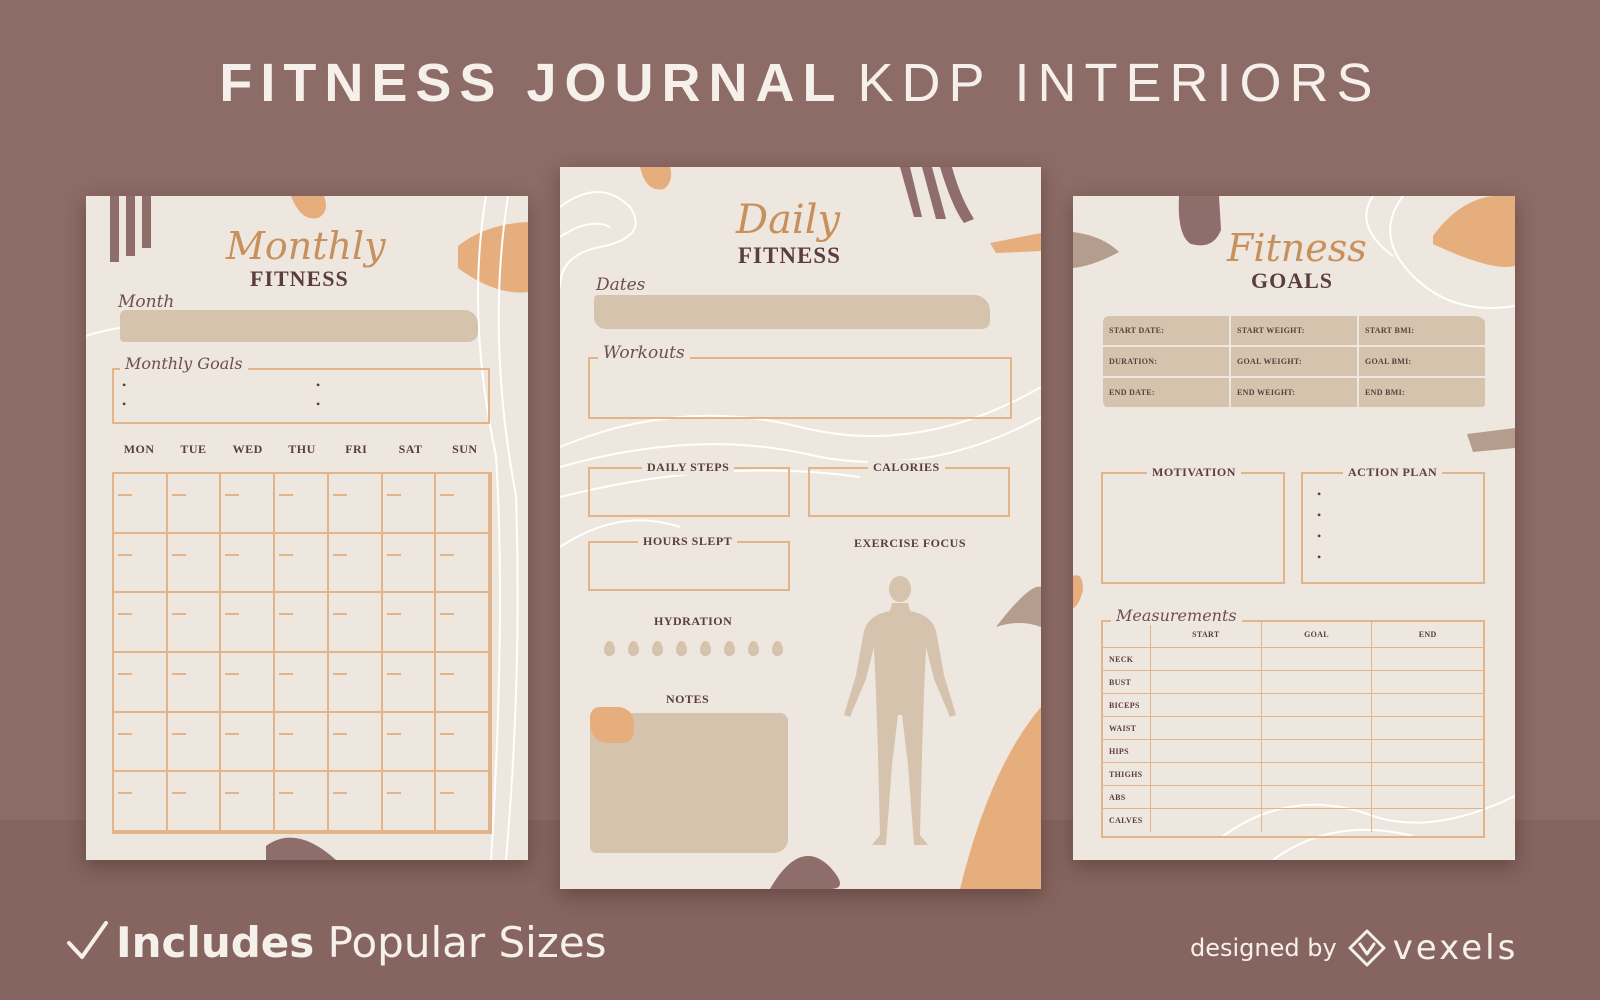 The height and width of the screenshot is (1000, 1600). I want to click on goal-stat-cell: END WEIGHT:, so click(1295, 393).